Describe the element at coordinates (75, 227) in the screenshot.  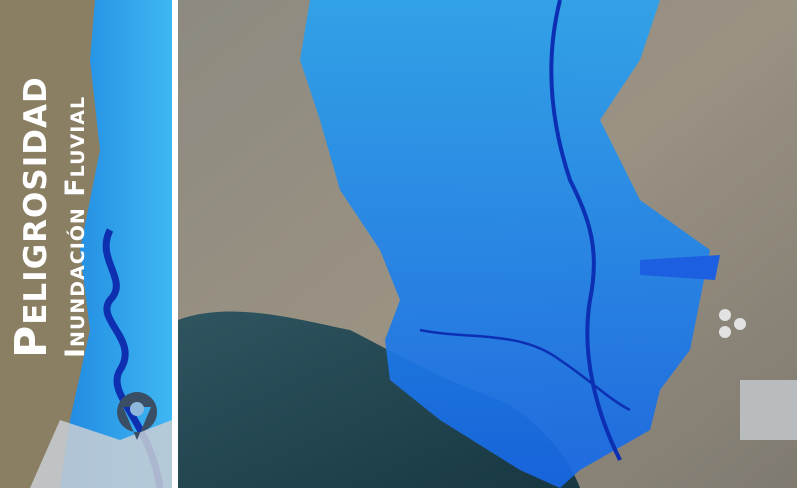
I see `subtitle: Inundación Fluvial` at that location.